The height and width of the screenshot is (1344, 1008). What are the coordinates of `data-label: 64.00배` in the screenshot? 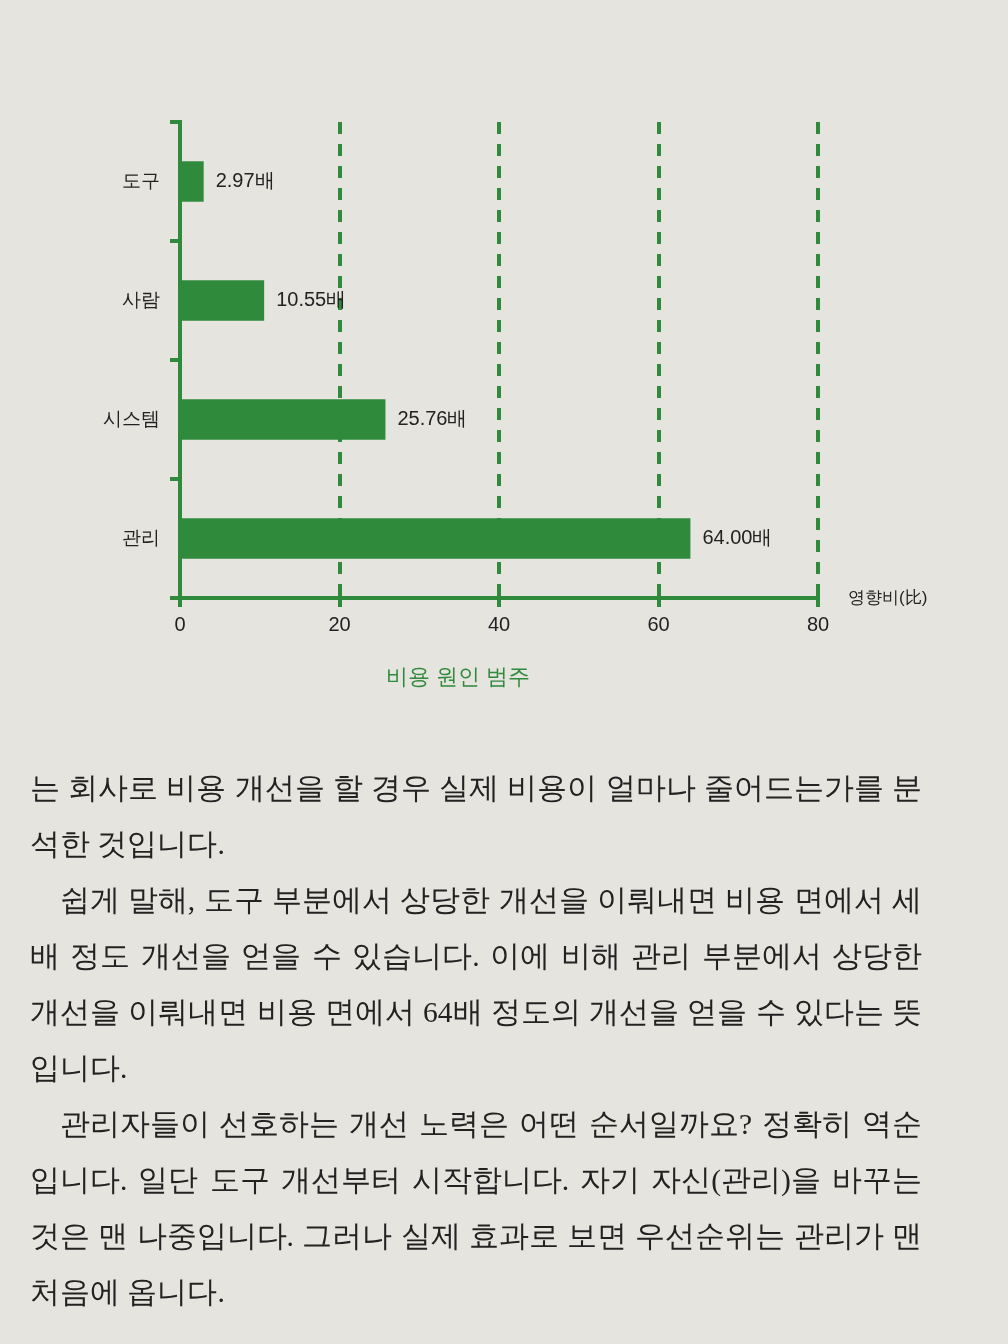 It's located at (737, 537).